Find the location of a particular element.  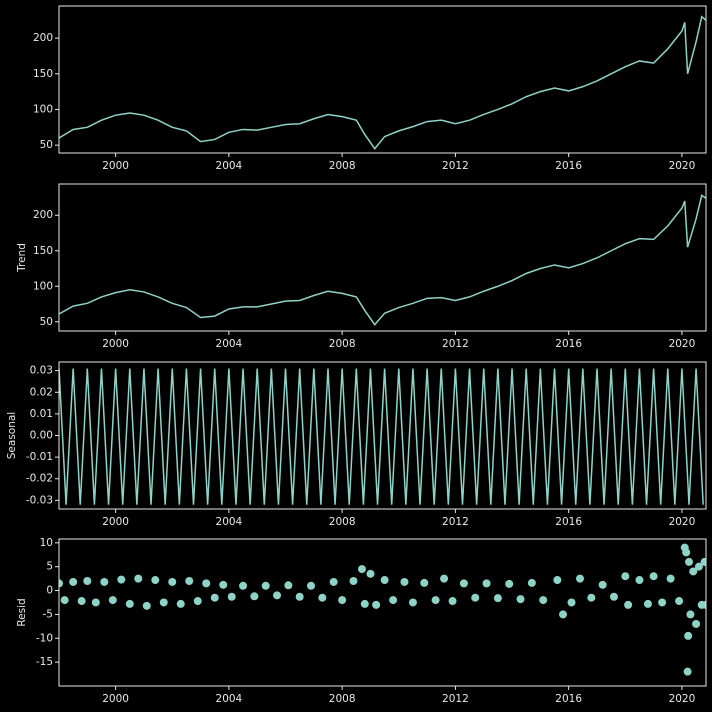

y-tick-label: 150 is located at coordinates (43, 251).